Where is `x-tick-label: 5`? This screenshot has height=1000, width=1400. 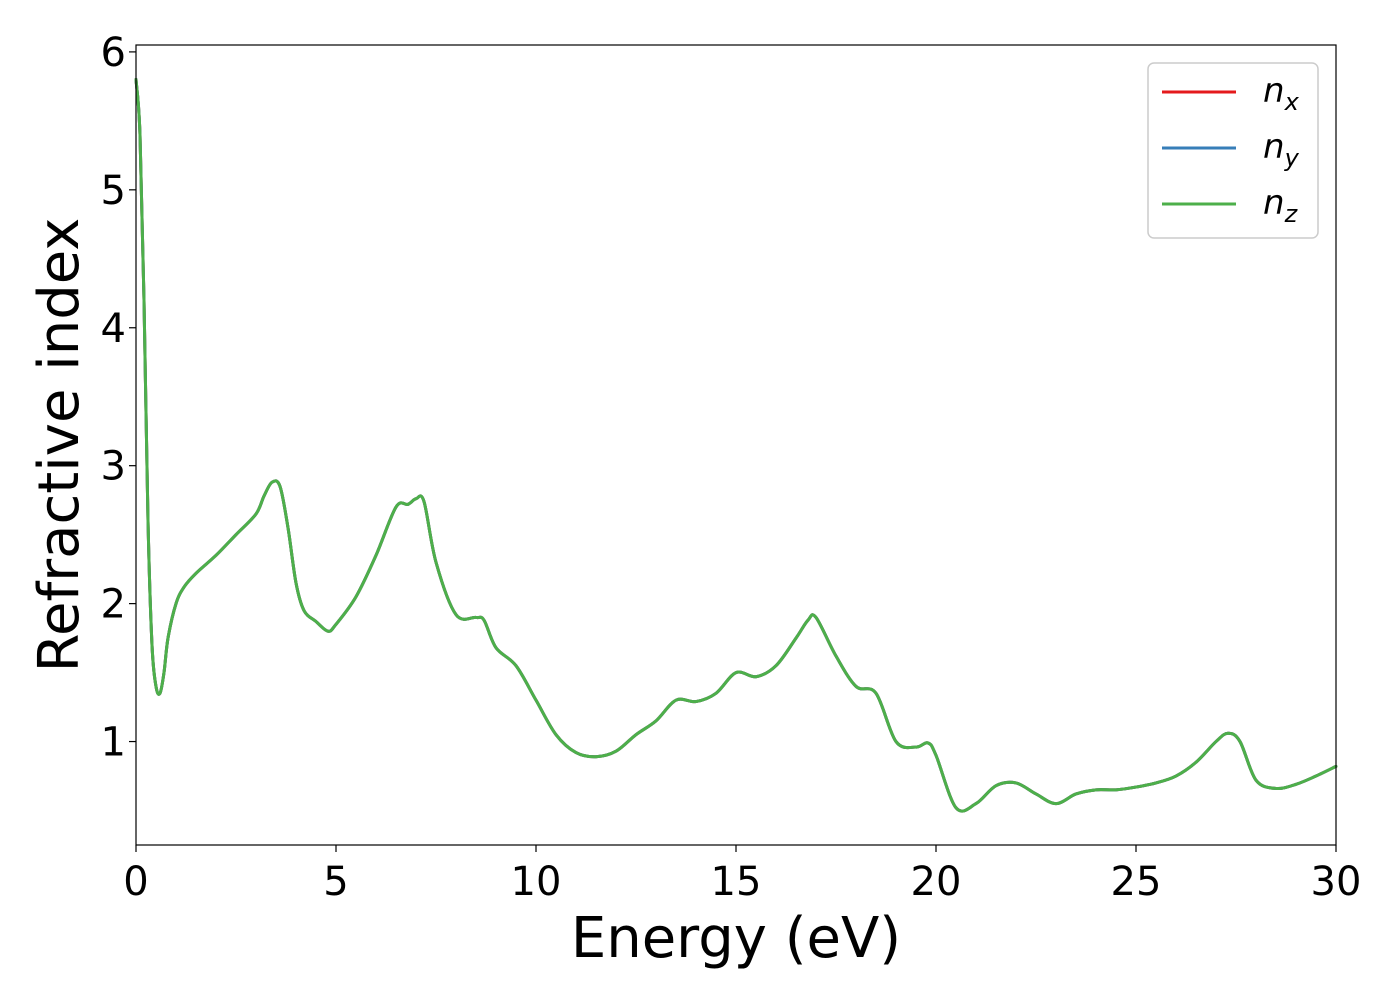
x-tick-label: 5 is located at coordinates (335, 882).